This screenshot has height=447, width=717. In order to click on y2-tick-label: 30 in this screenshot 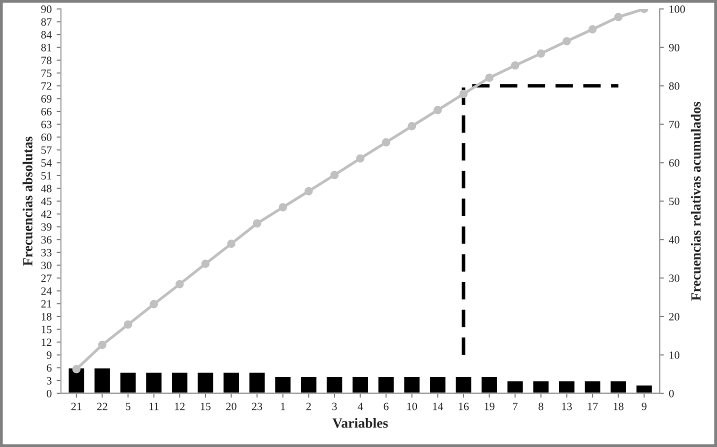, I will do `click(674, 278)`.